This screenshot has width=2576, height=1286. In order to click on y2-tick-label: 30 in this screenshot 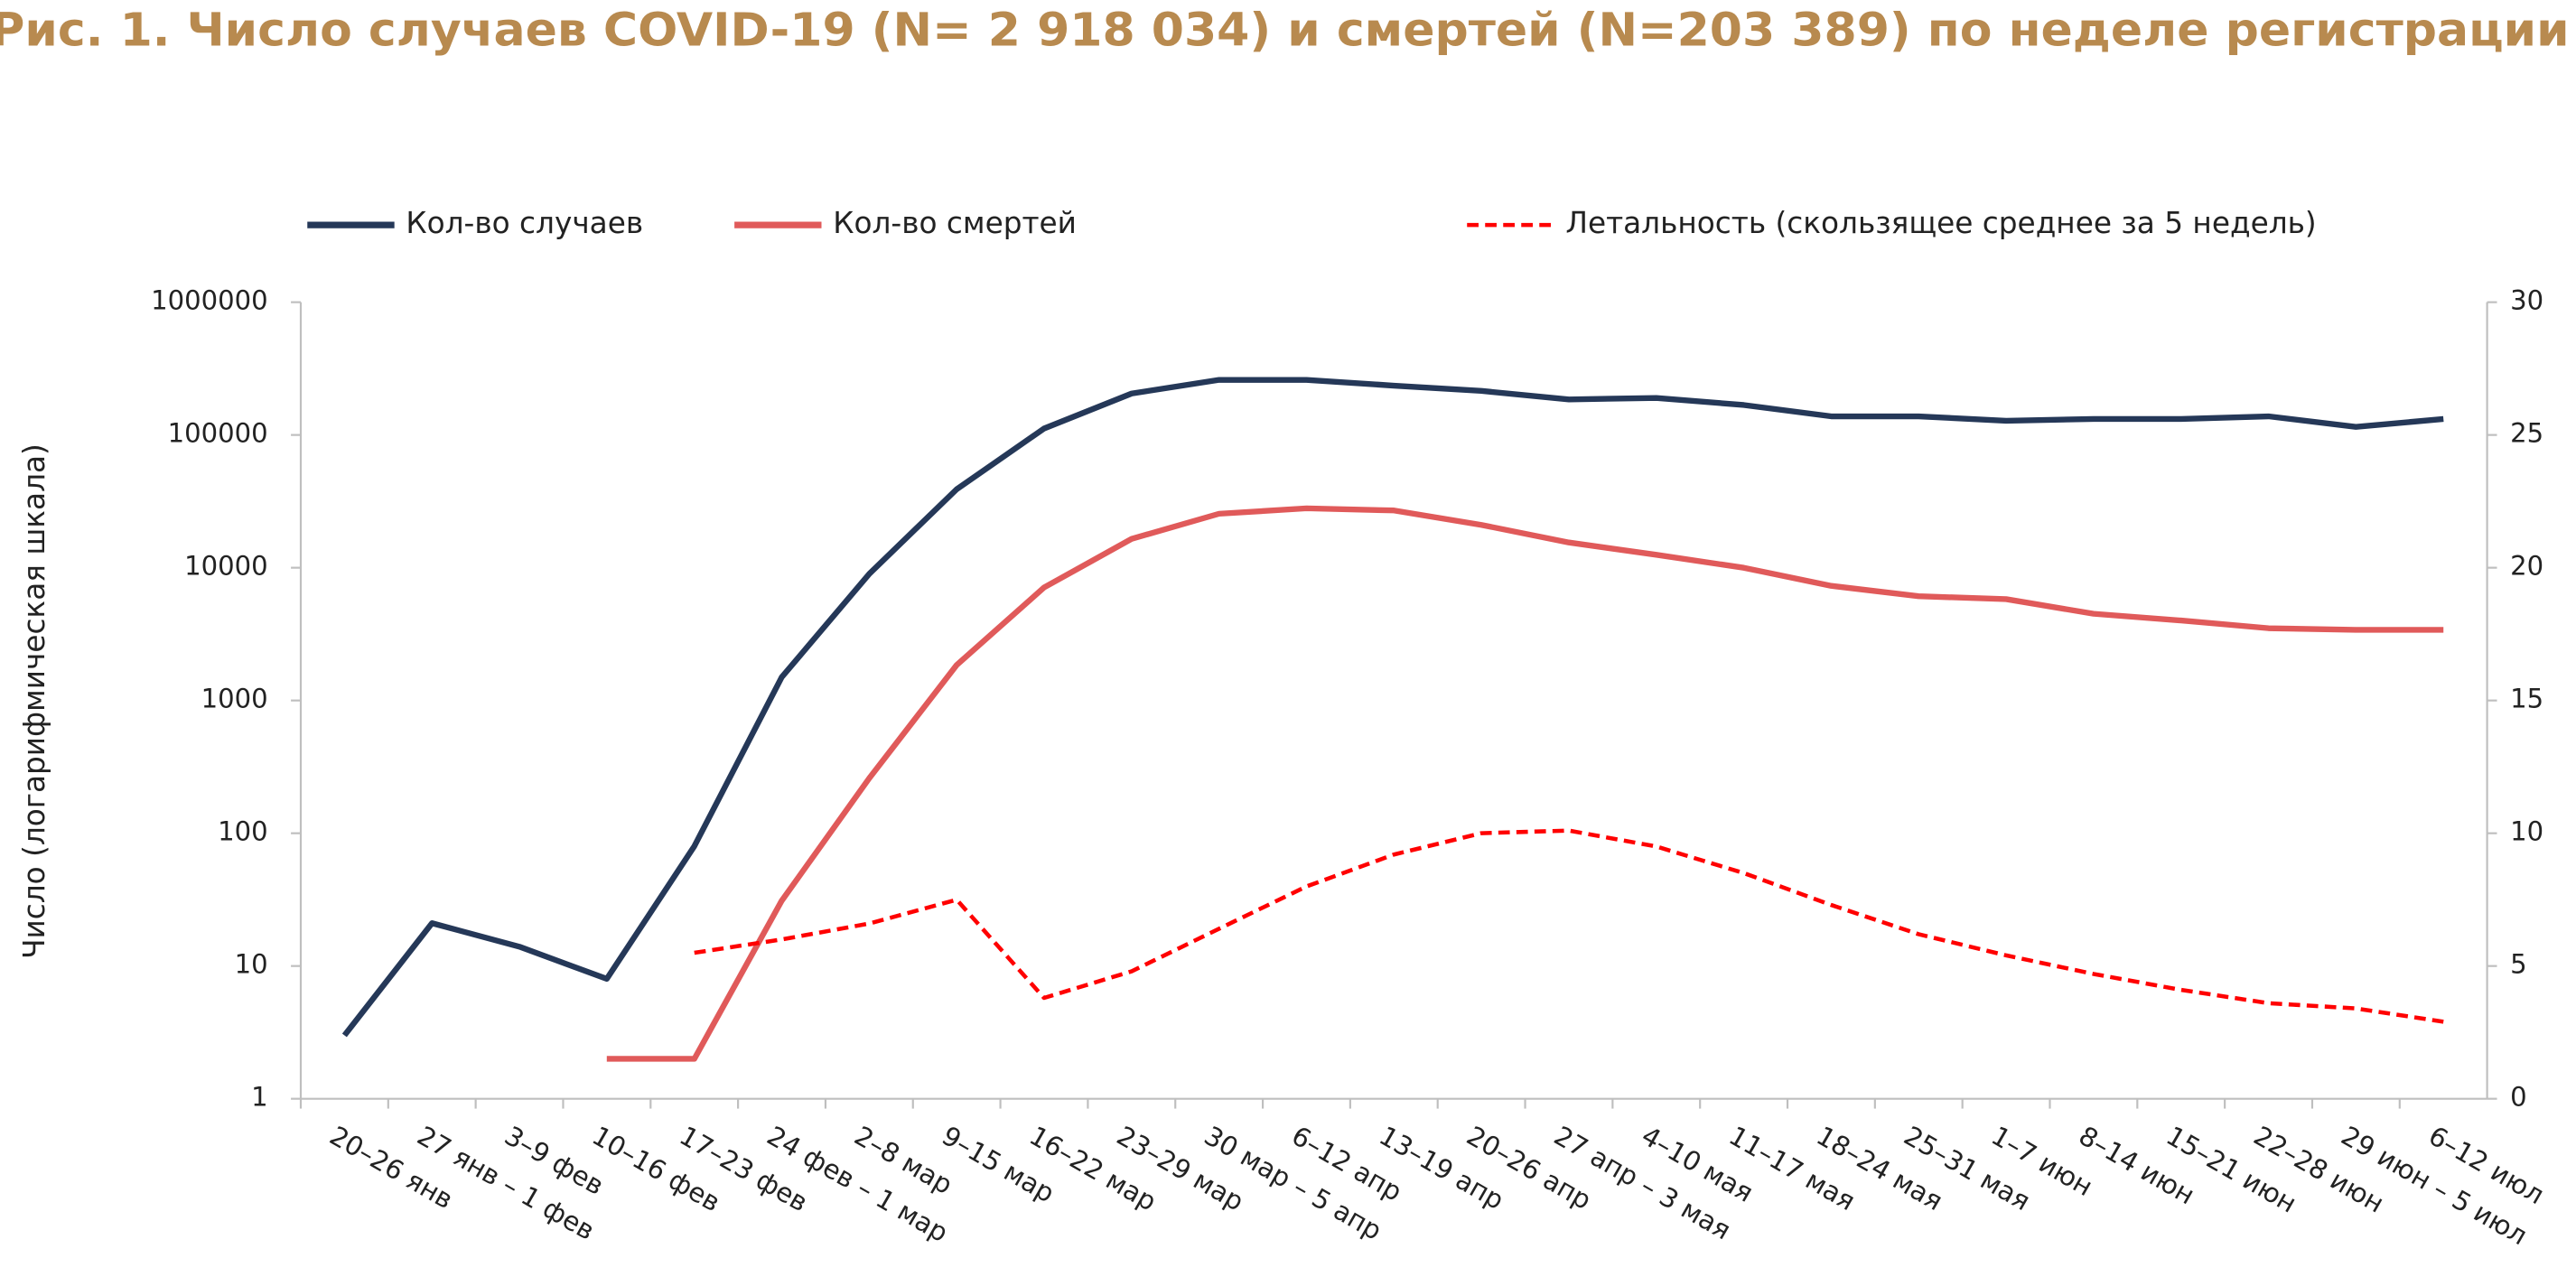, I will do `click(2526, 300)`.